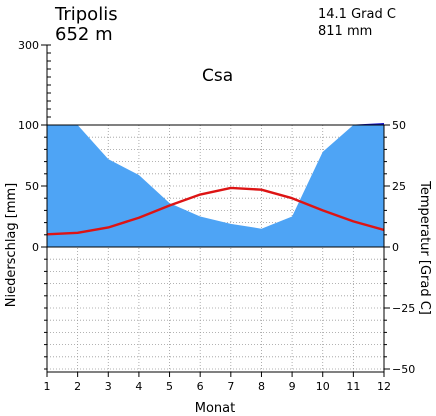  Describe the element at coordinates (403, 308) in the screenshot. I see `right-tick-label: −25` at that location.